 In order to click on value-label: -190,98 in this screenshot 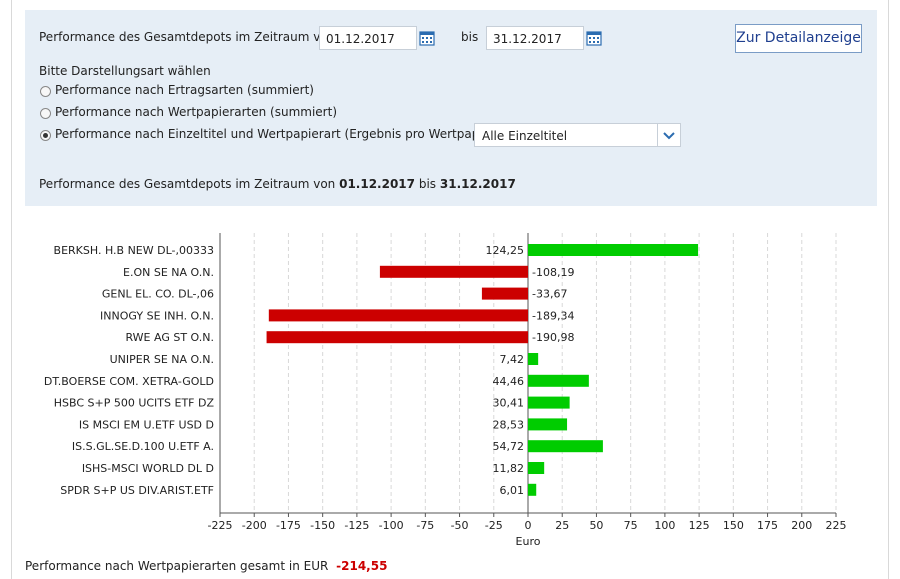, I will do `click(553, 337)`.